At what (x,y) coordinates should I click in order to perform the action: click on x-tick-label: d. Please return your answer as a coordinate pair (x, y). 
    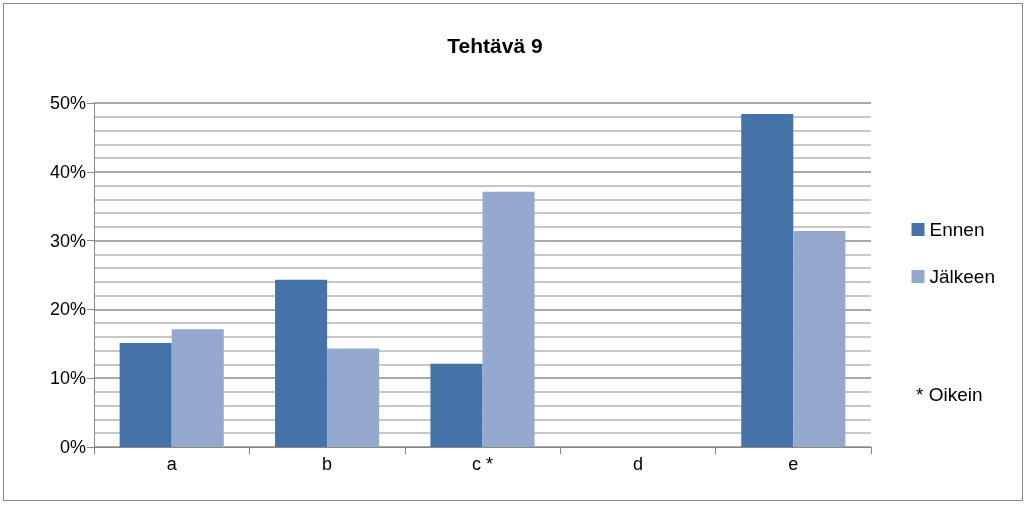
    Looking at the image, I should click on (637, 464).